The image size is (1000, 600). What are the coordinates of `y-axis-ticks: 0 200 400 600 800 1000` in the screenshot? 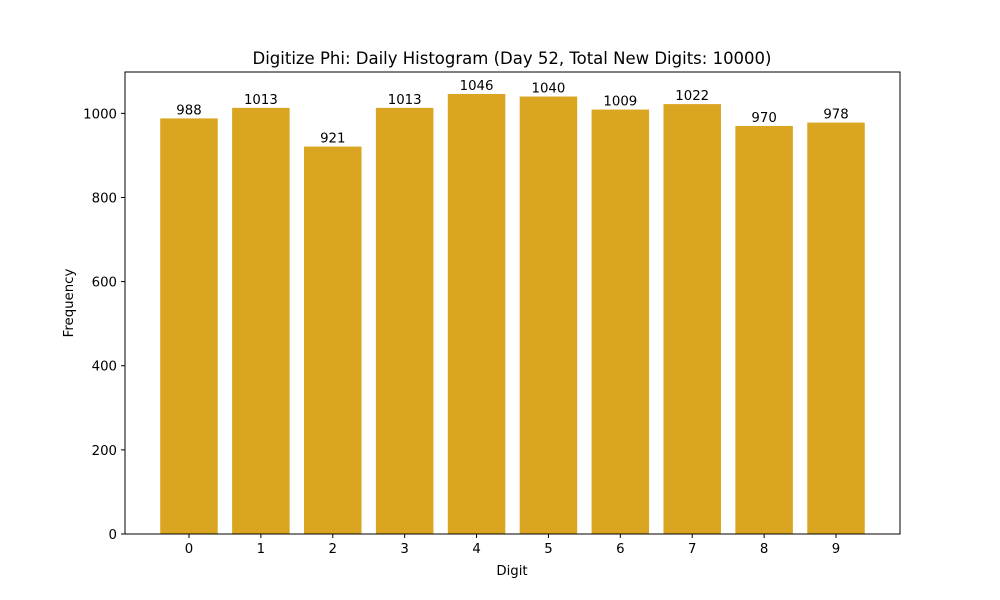 It's located at (104, 325).